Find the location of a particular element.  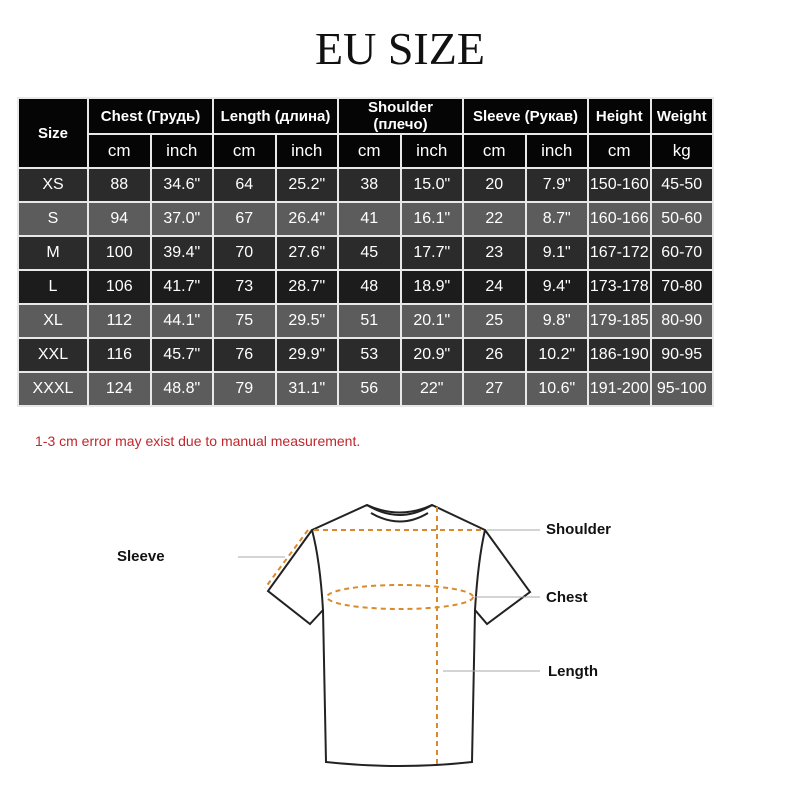

table-cell: 67 is located at coordinates (244, 219).